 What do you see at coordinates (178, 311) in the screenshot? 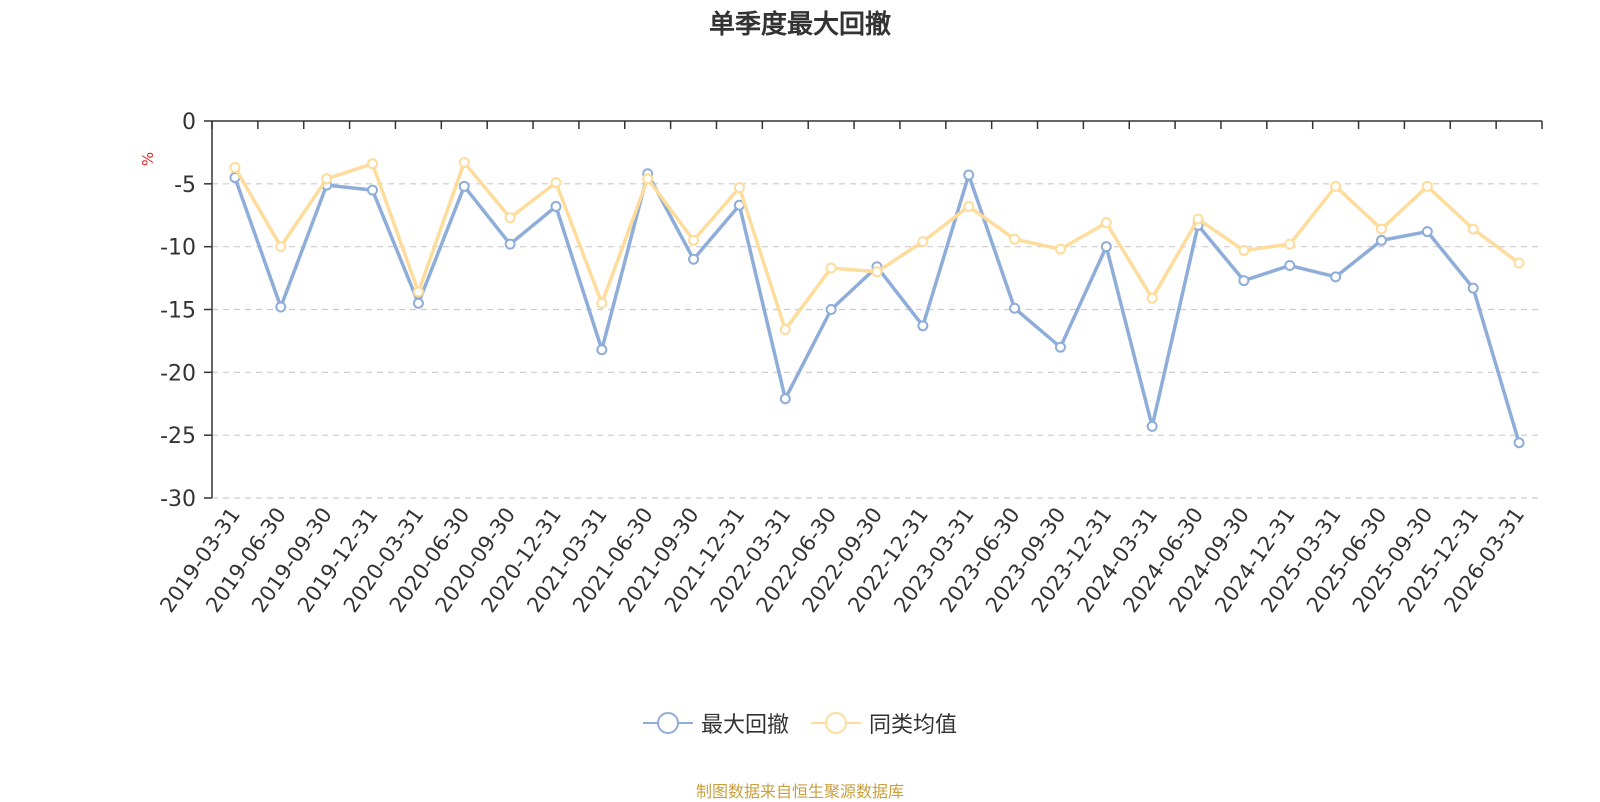
I see `y-tick-label: -15` at bounding box center [178, 311].